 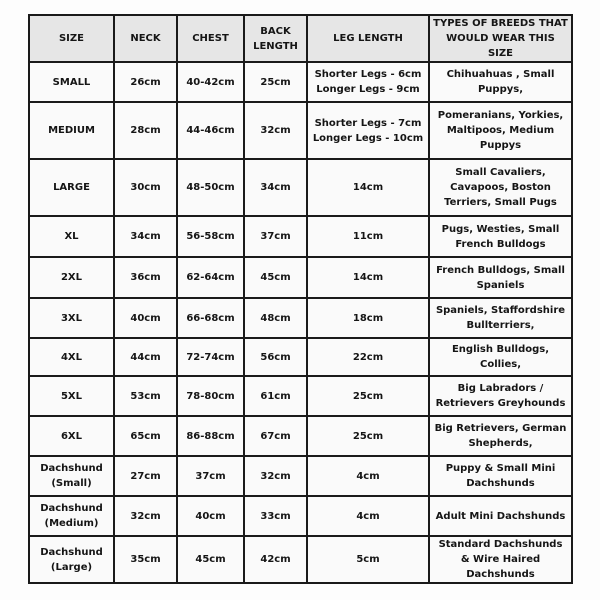 What do you see at coordinates (368, 130) in the screenshot?
I see `cell-leg-length: Shorter Legs - 7cm Longer Legs - 10cm` at bounding box center [368, 130].